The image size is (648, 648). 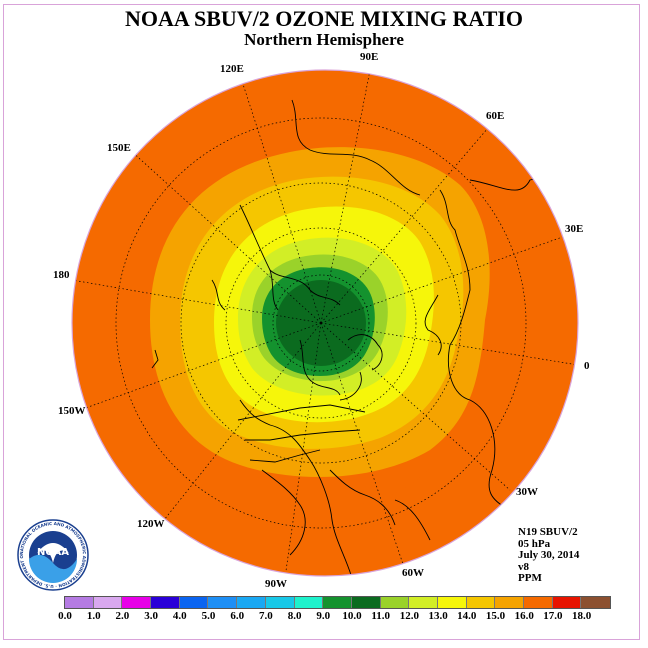 What do you see at coordinates (179, 616) in the screenshot?
I see `colorbar-tick-label: 4.0` at bounding box center [179, 616].